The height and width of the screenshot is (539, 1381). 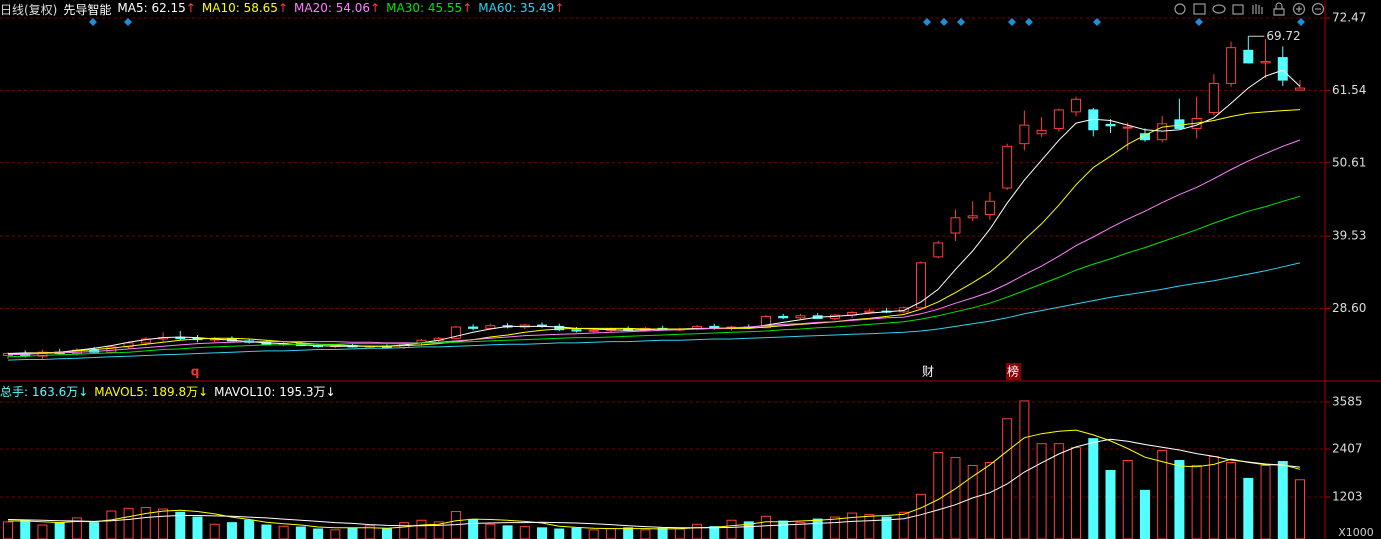 What do you see at coordinates (119, 392) in the screenshot?
I see `legend-name: MAVOL5` at bounding box center [119, 392].